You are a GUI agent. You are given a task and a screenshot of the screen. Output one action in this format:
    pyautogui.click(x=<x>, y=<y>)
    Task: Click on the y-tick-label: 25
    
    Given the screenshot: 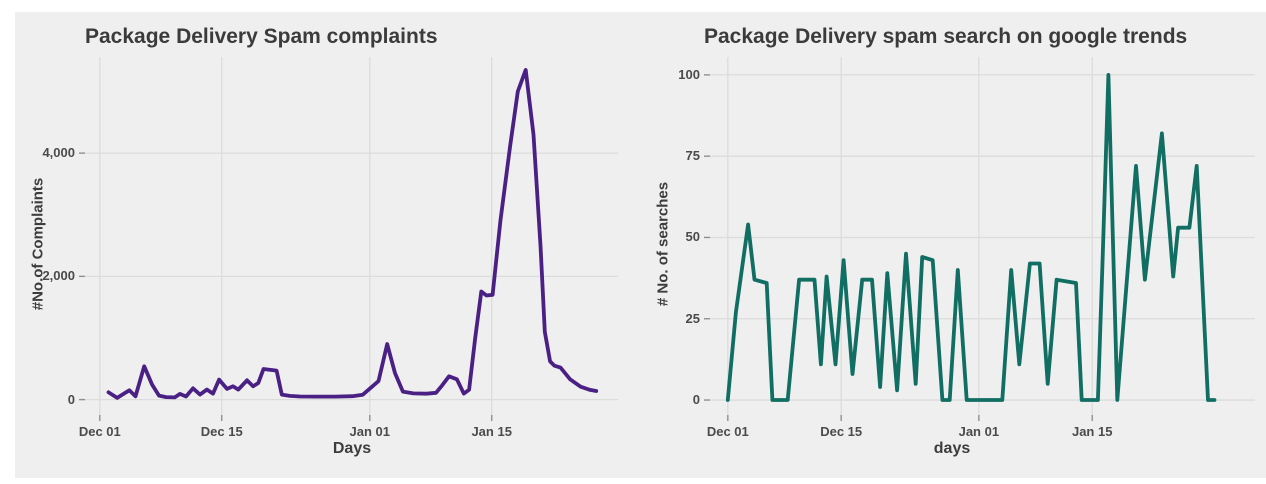 What is the action you would take?
    pyautogui.click(x=692, y=318)
    